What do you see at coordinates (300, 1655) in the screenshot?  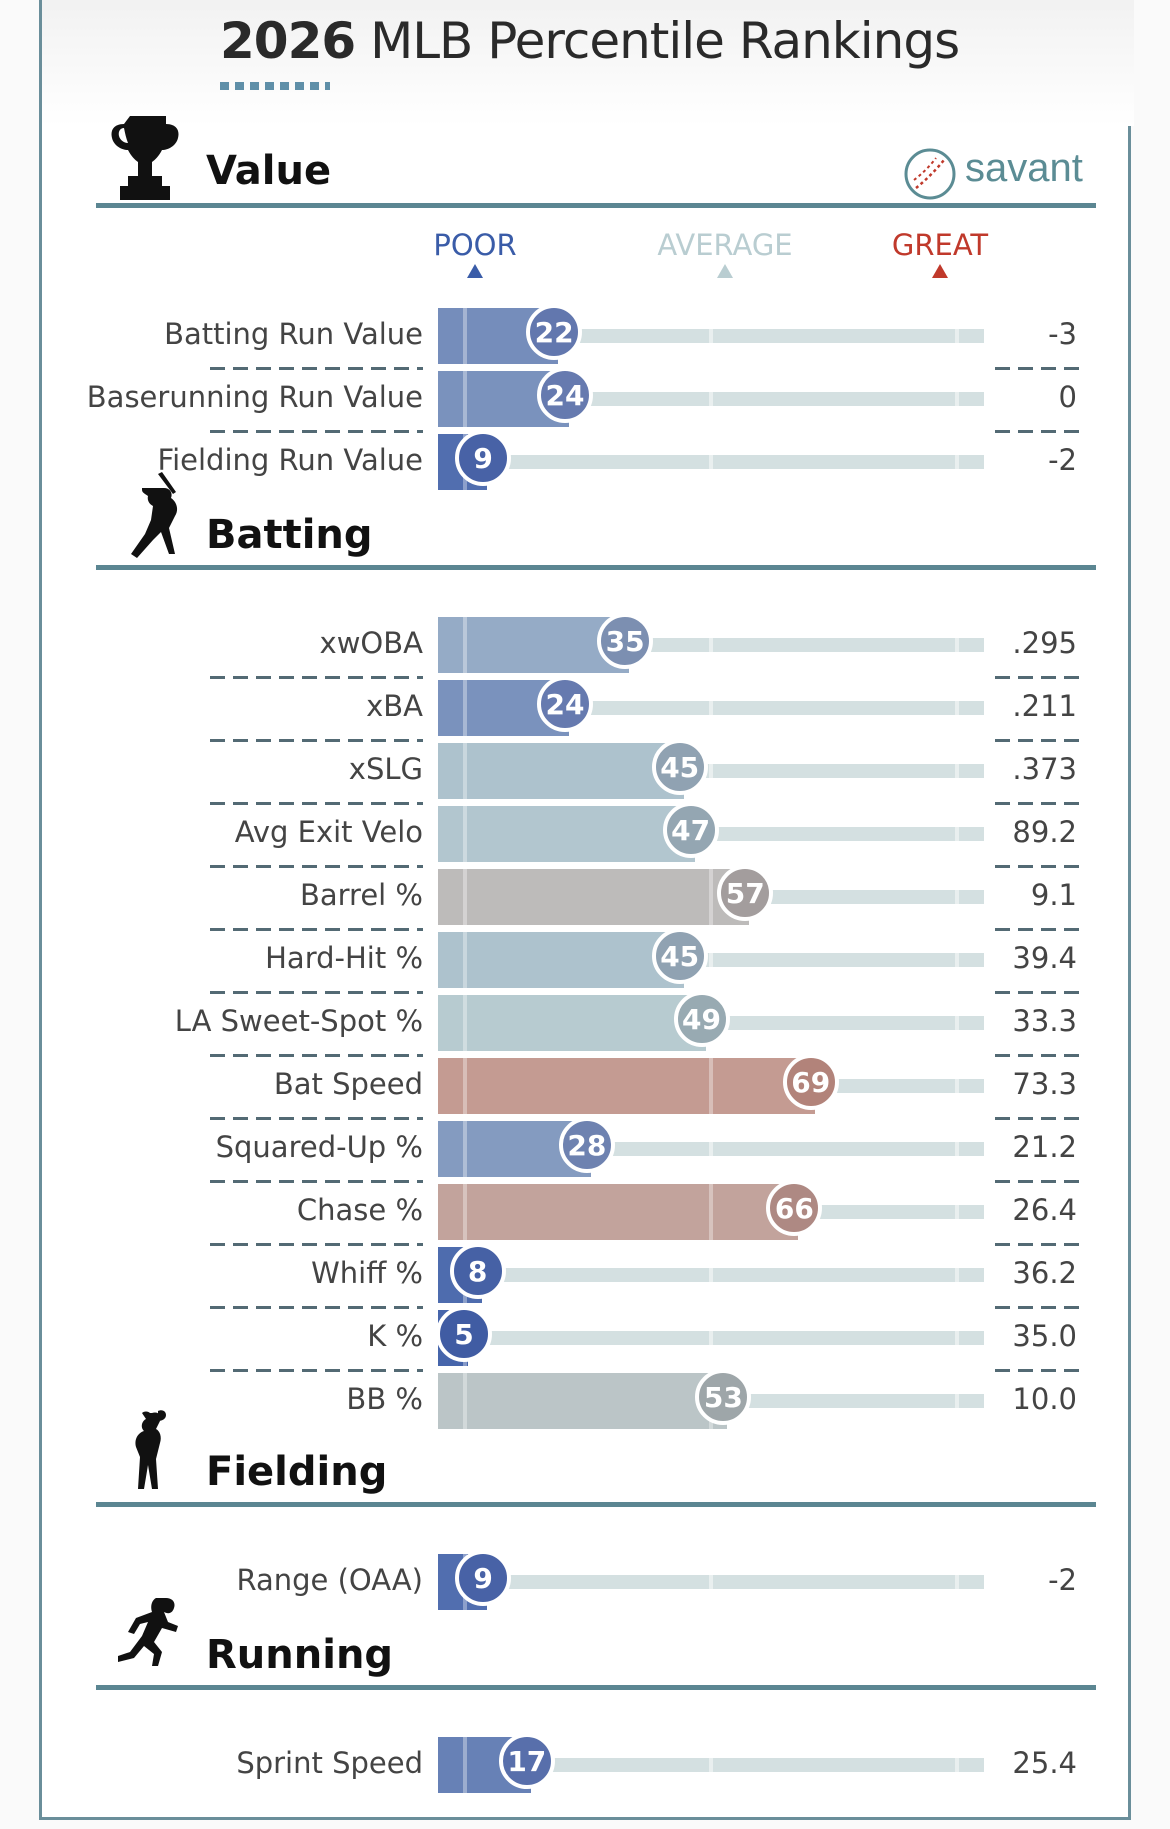 I see `section-title-running: Running` at bounding box center [300, 1655].